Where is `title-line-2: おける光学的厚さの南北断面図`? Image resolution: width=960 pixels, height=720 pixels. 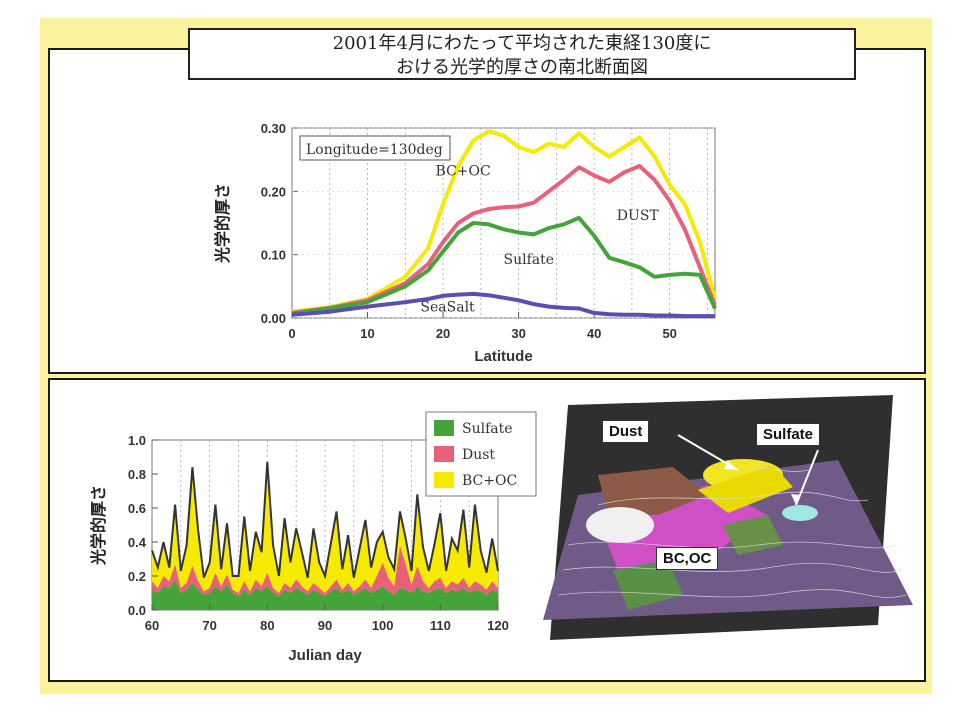
title-line-2: おける光学的厚さの南北断面図 is located at coordinates (522, 67).